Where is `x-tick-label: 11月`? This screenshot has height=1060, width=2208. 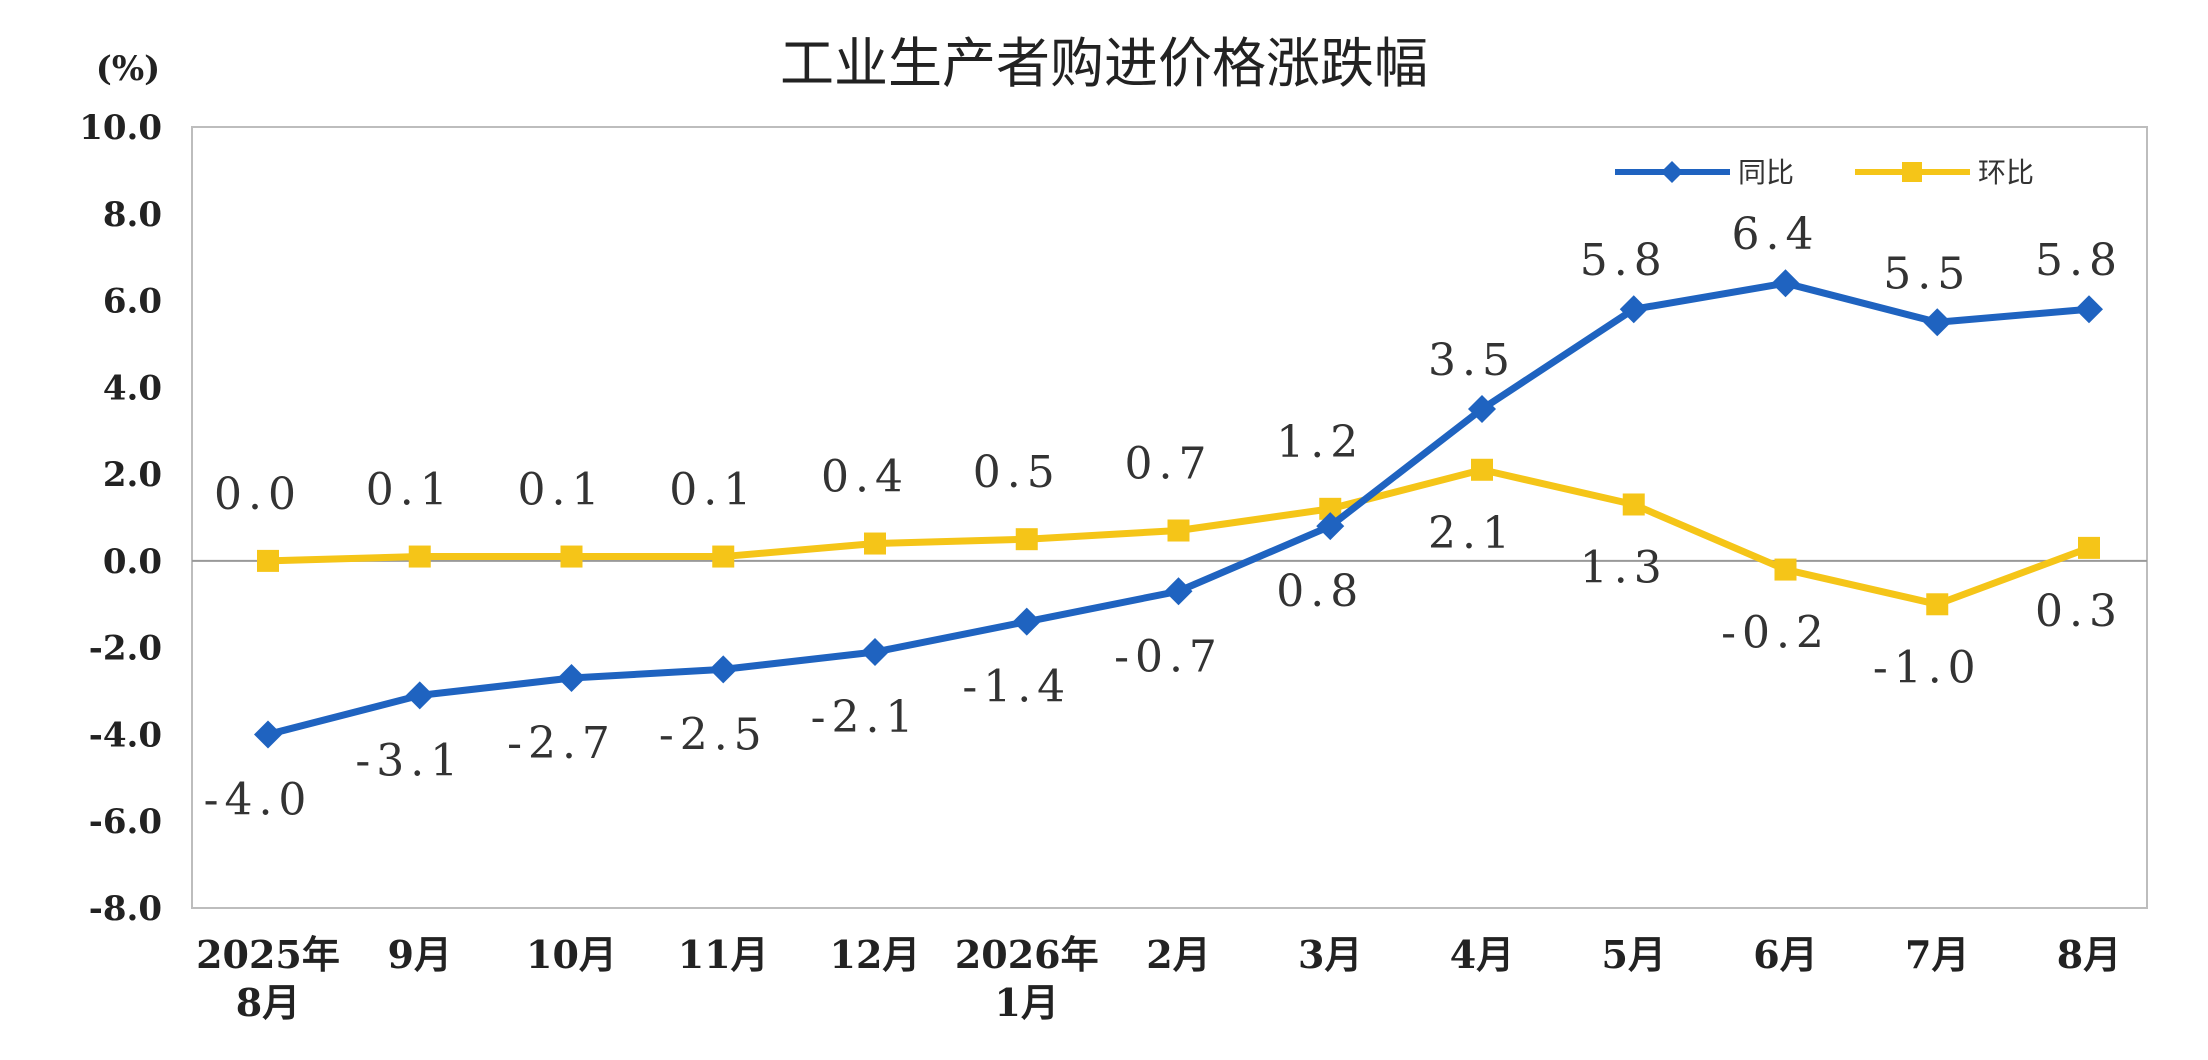
x-tick-label: 11月 is located at coordinates (723, 954).